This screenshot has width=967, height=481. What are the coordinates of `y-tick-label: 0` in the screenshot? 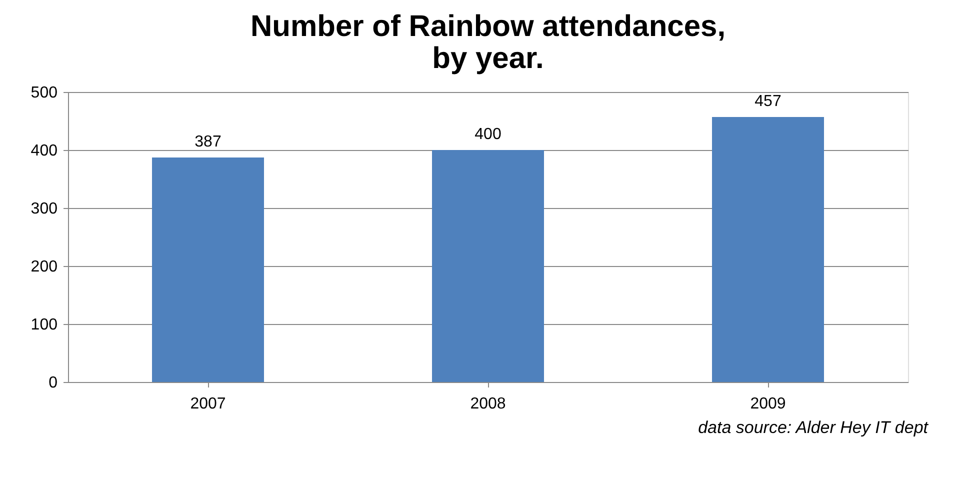 It's located at (53, 383).